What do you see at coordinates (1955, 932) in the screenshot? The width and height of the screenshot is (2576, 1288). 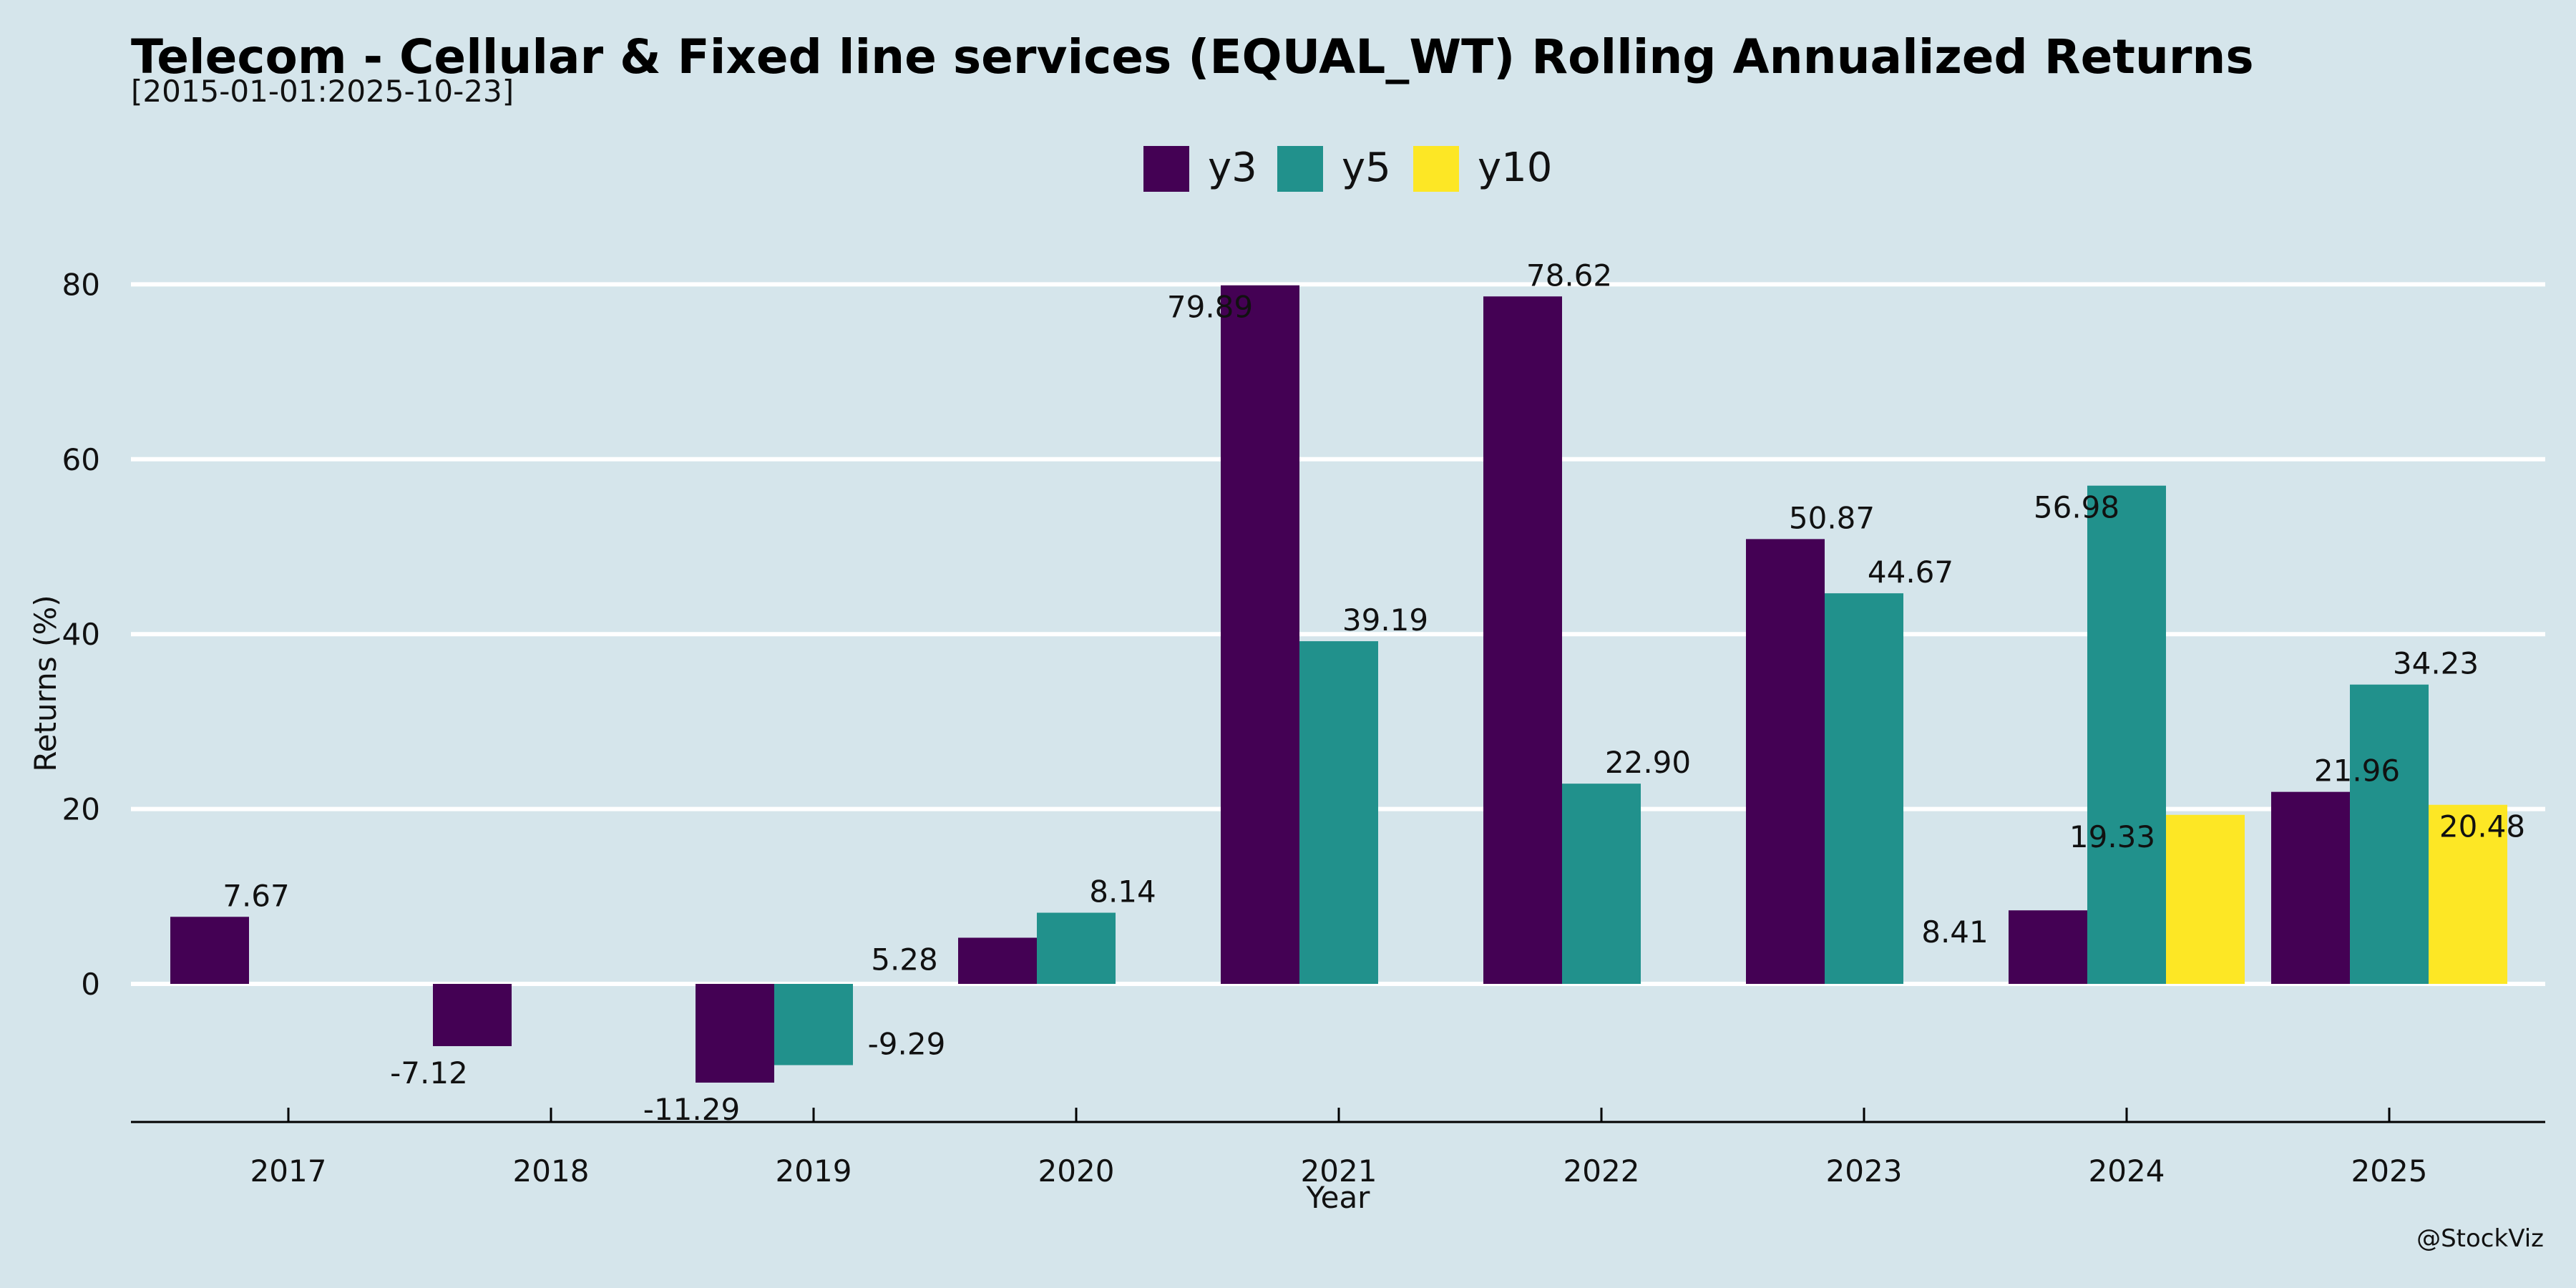 I see `data-label: 8.41` at bounding box center [1955, 932].